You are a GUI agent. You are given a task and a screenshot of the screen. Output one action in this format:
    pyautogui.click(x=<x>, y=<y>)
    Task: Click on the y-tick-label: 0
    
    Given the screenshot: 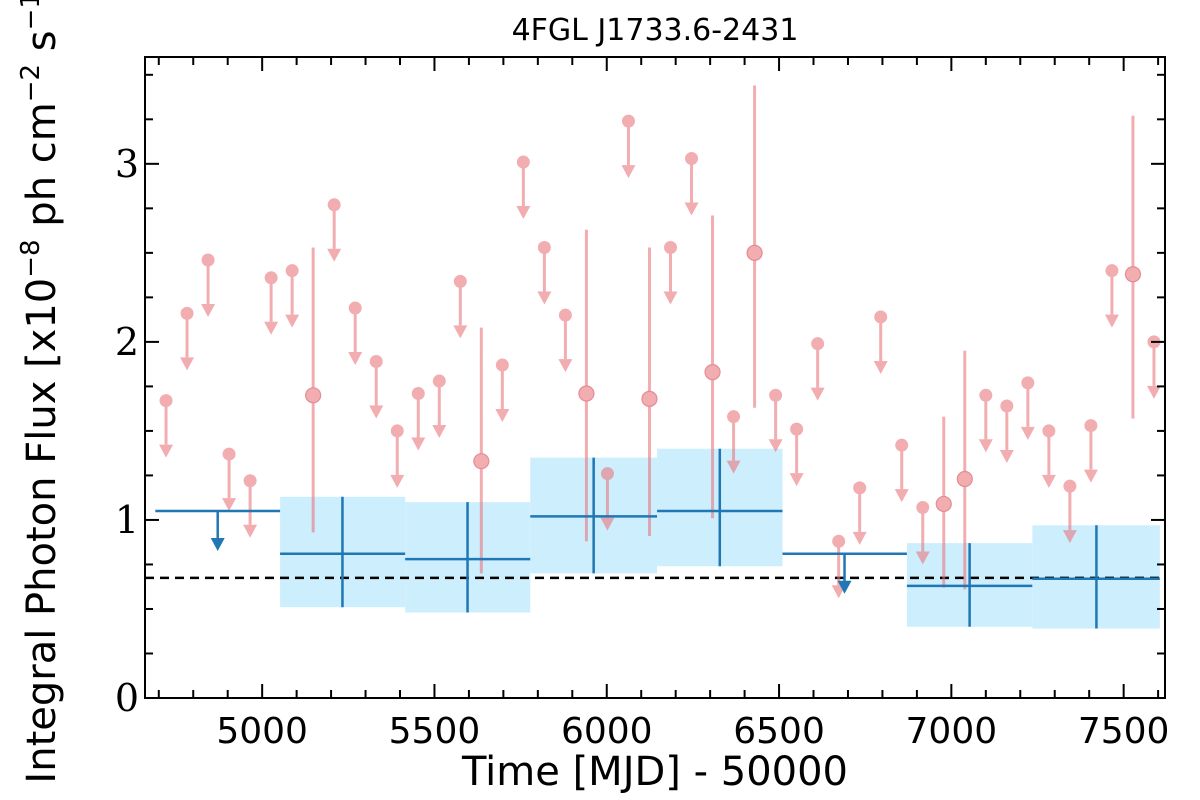 What is the action you would take?
    pyautogui.click(x=127, y=698)
    